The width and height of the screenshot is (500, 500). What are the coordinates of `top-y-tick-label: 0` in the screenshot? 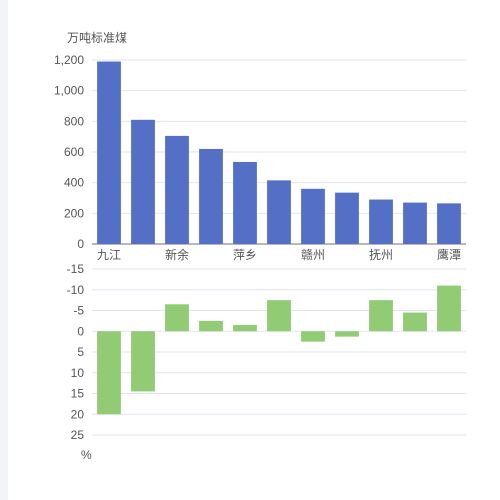 It's located at (80, 244).